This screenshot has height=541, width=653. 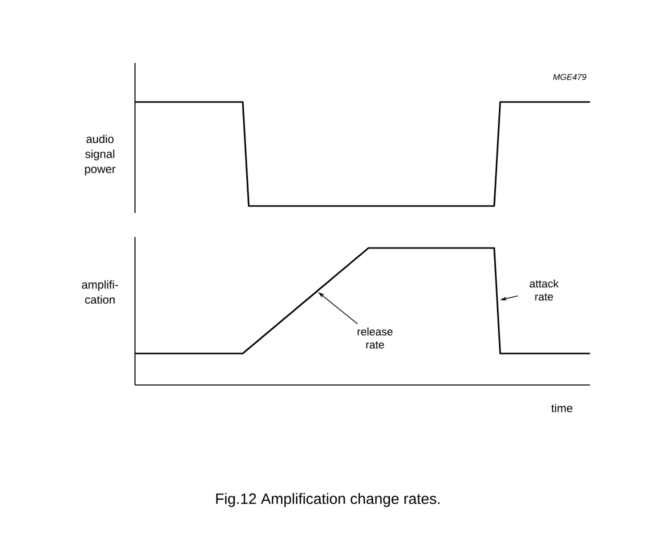 I want to click on y-axis-title: audio signal power, so click(x=100, y=155).